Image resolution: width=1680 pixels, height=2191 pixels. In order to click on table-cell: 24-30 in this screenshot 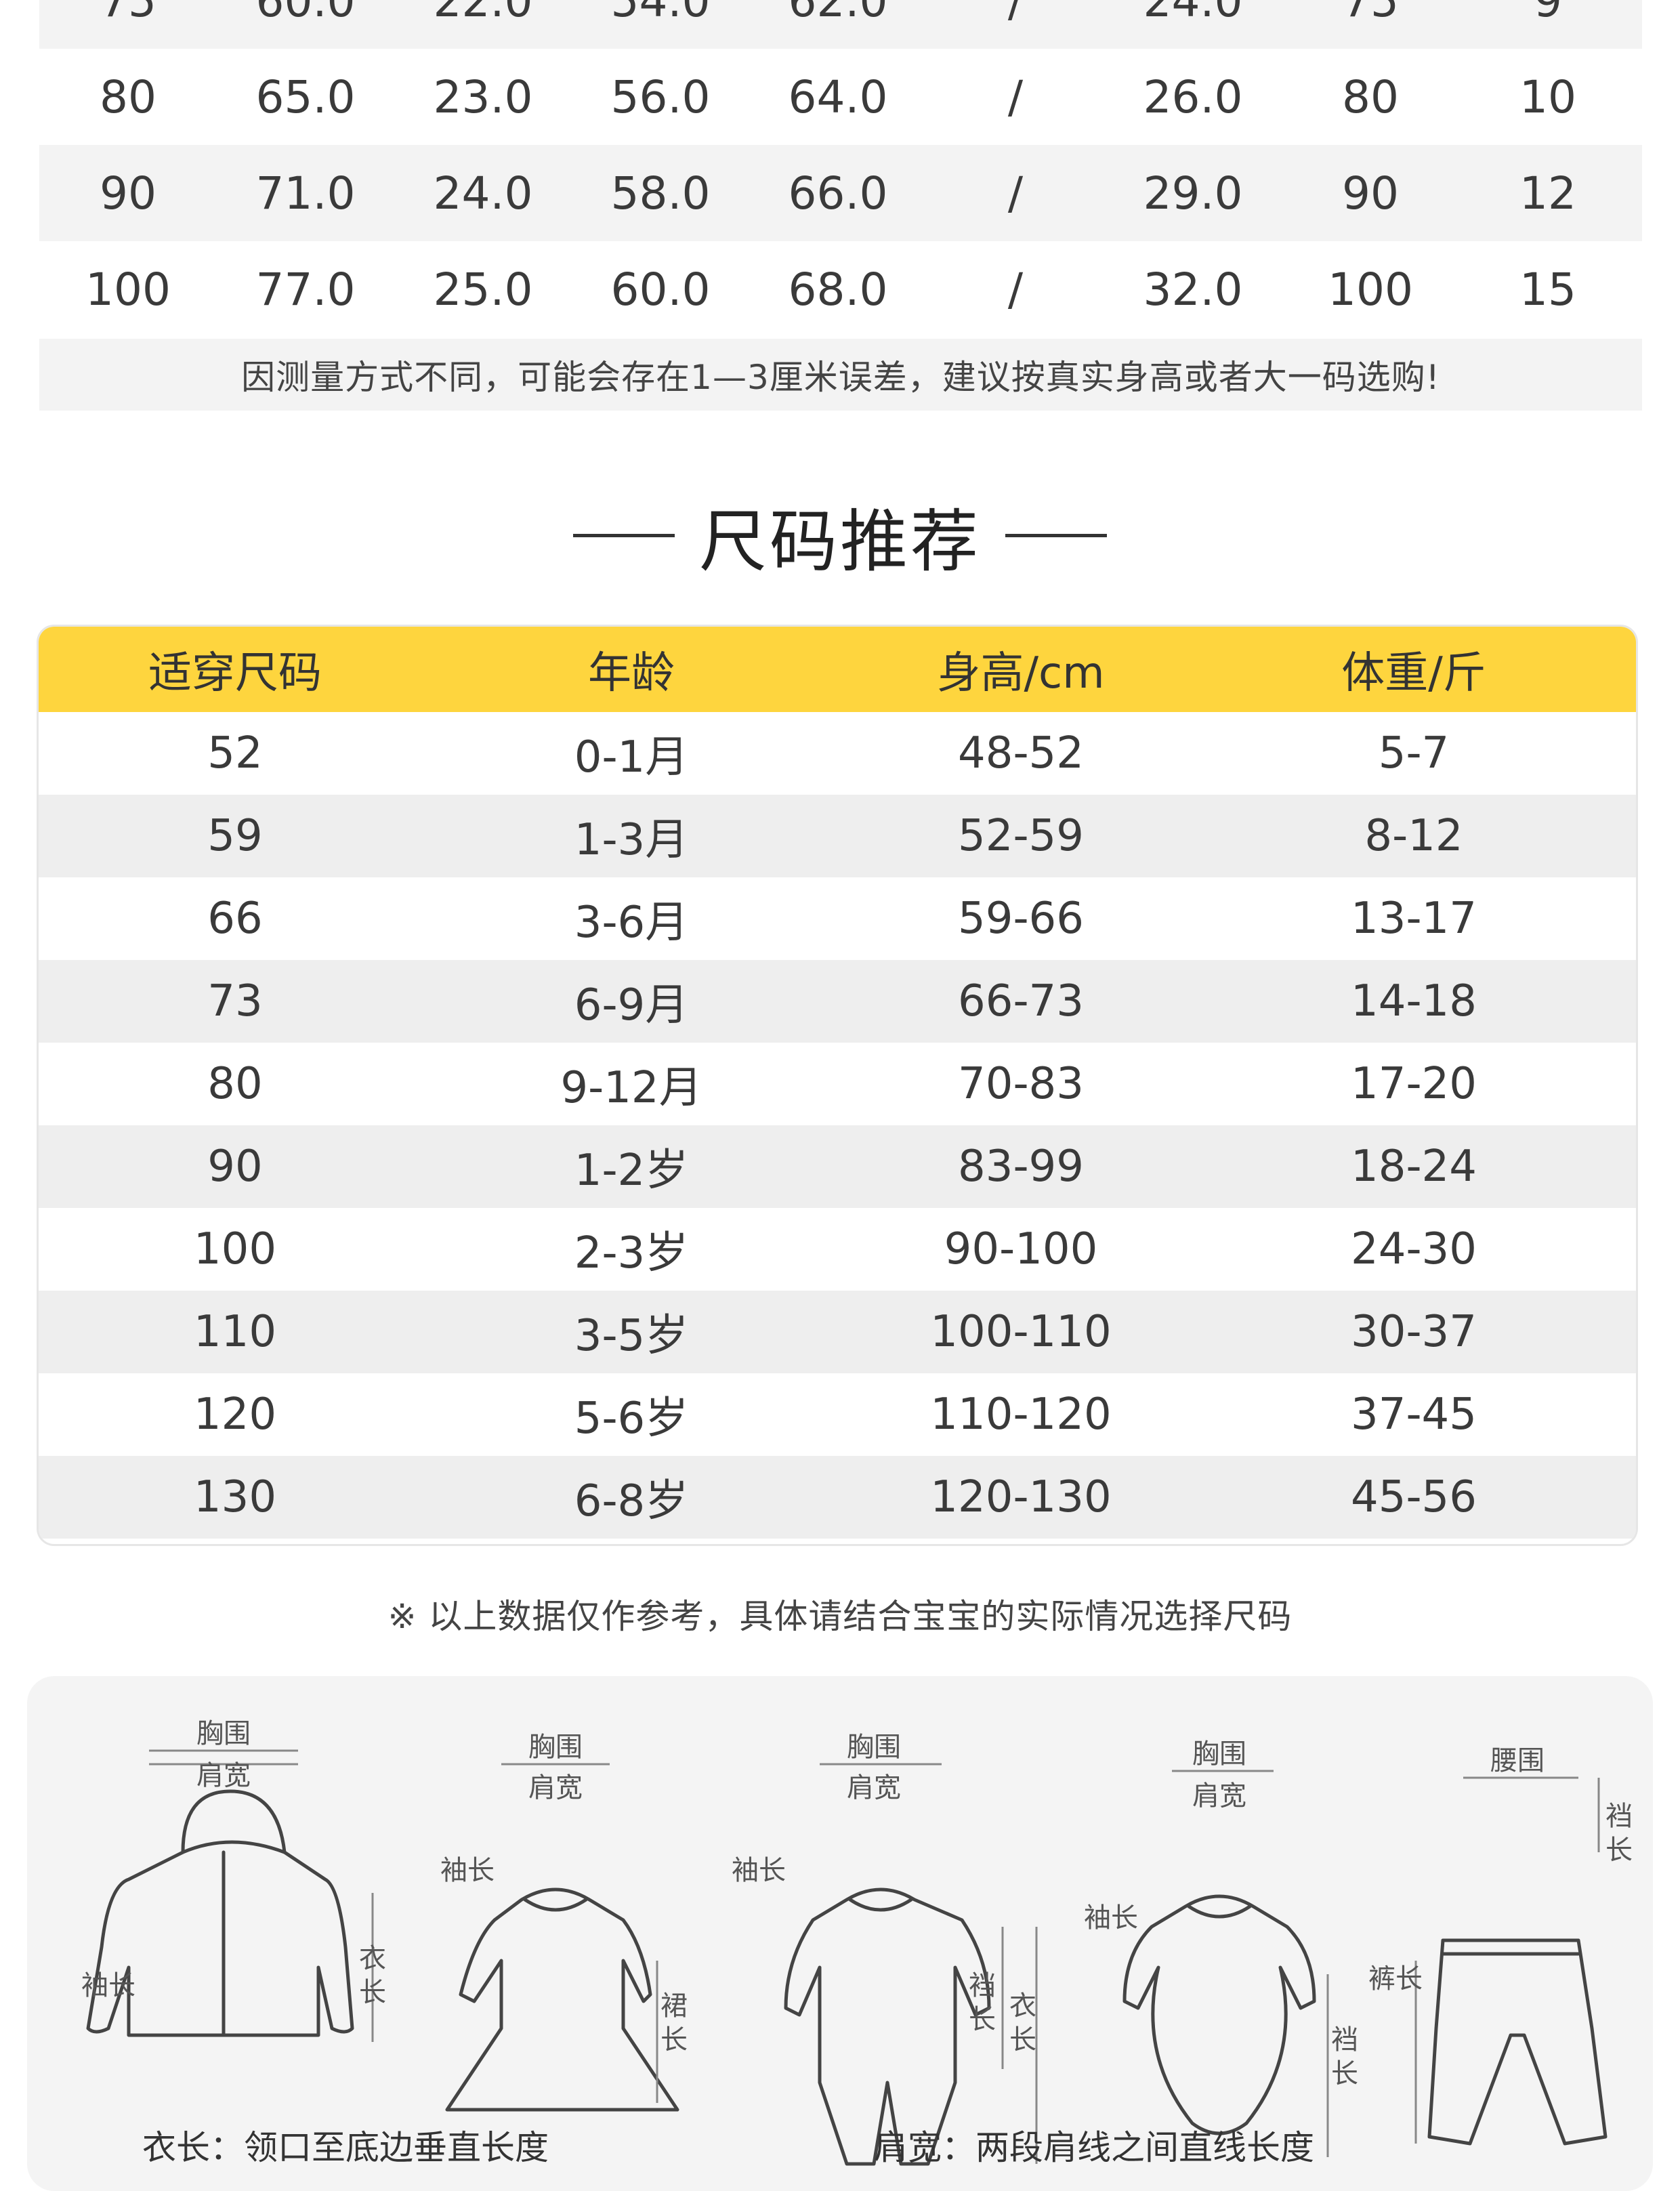, I will do `click(1414, 1249)`.